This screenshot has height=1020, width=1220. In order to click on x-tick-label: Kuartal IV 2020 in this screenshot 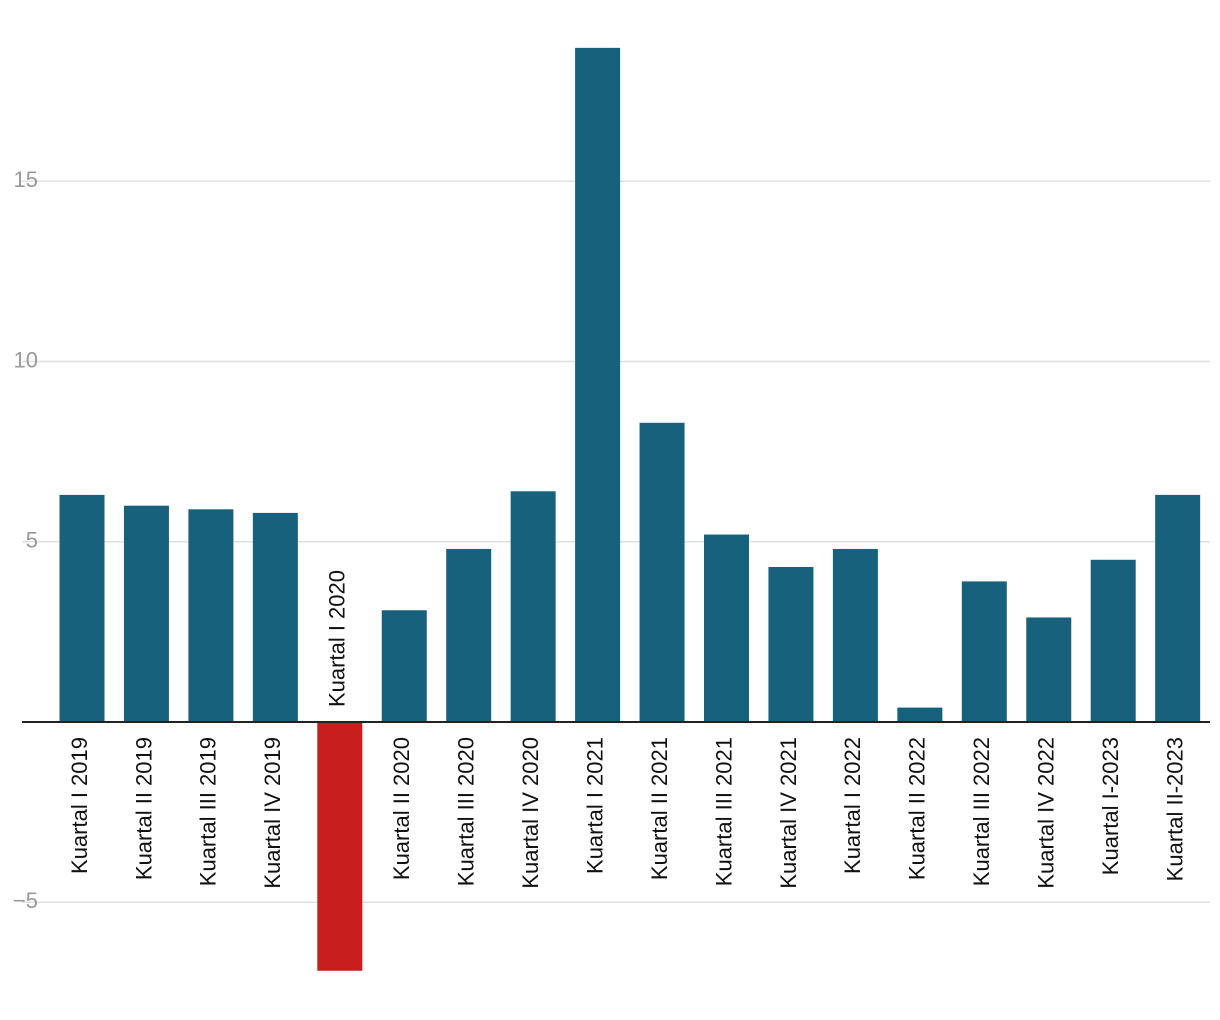, I will do `click(530, 813)`.